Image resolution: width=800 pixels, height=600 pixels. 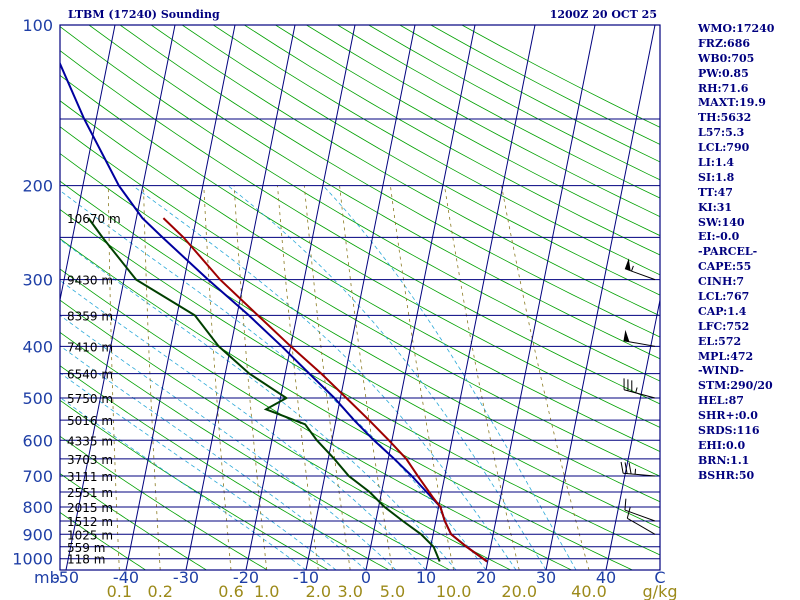 What do you see at coordinates (659, 577) in the screenshot?
I see `temperature-tick-label: C` at bounding box center [659, 577].